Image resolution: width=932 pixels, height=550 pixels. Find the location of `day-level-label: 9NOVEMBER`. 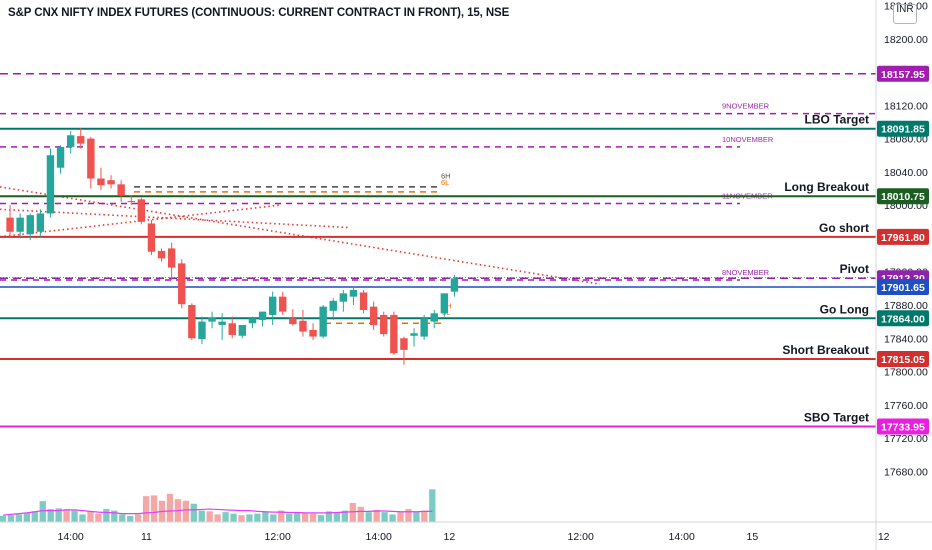

day-level-label: 9NOVEMBER is located at coordinates (746, 106).